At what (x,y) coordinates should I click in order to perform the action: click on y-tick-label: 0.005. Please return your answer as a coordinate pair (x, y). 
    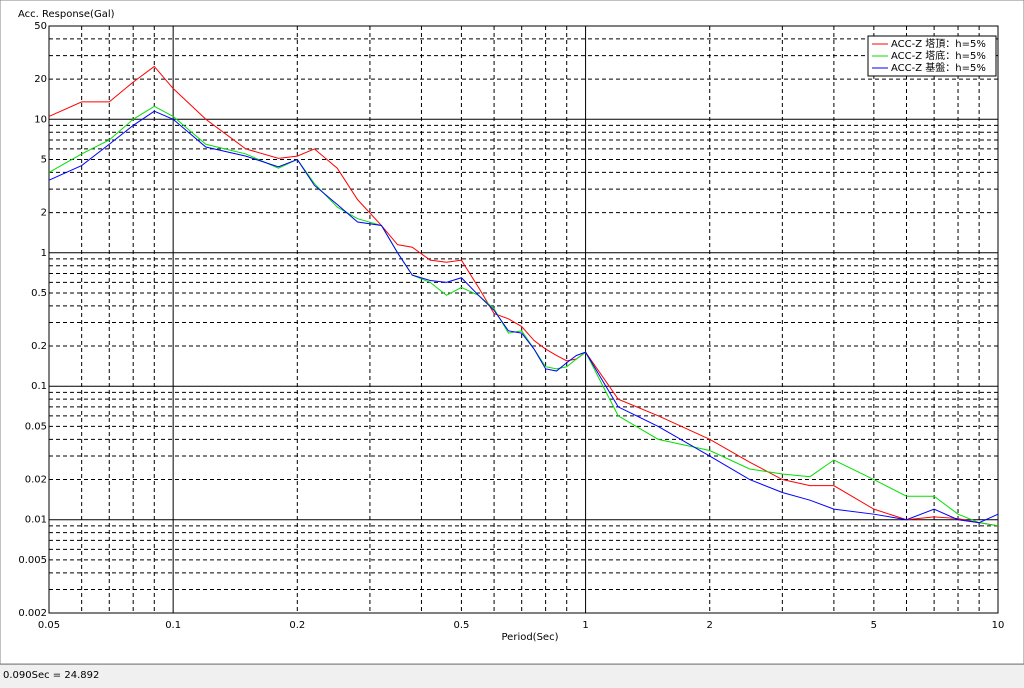
    Looking at the image, I should click on (32, 560).